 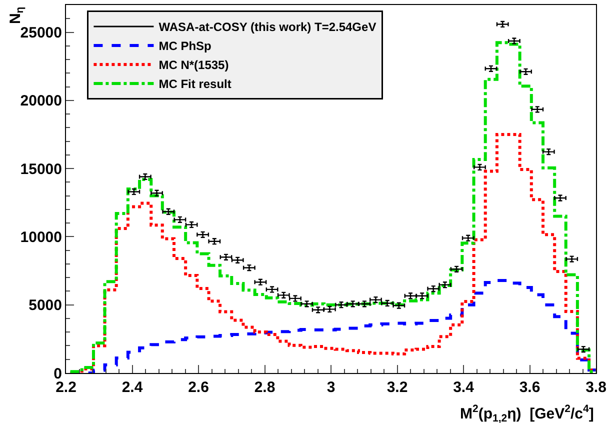 I want to click on legend-label: MC N*(1535), so click(x=193, y=65).